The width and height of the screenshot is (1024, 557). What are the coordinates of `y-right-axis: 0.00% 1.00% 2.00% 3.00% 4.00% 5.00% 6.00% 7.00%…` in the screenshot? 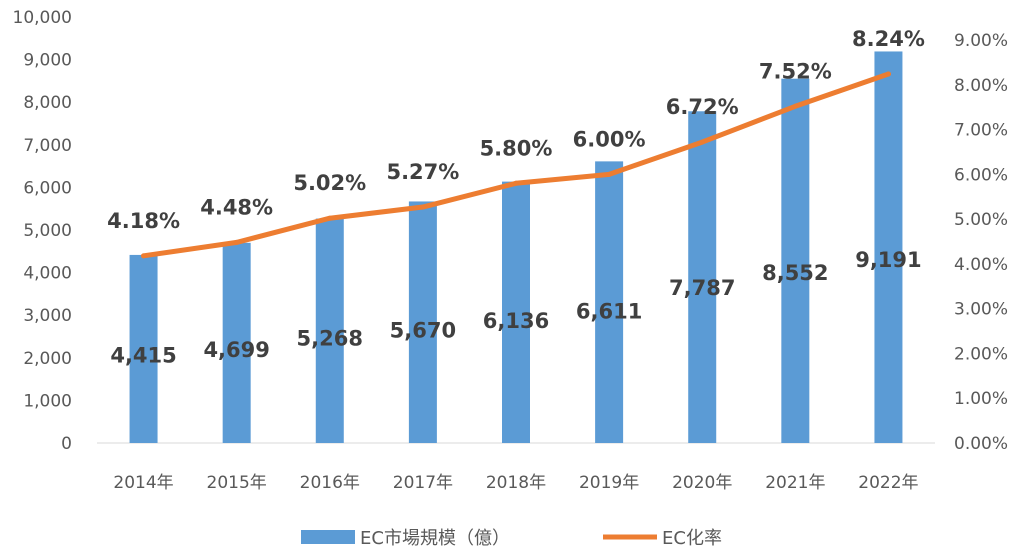 It's located at (981, 242).